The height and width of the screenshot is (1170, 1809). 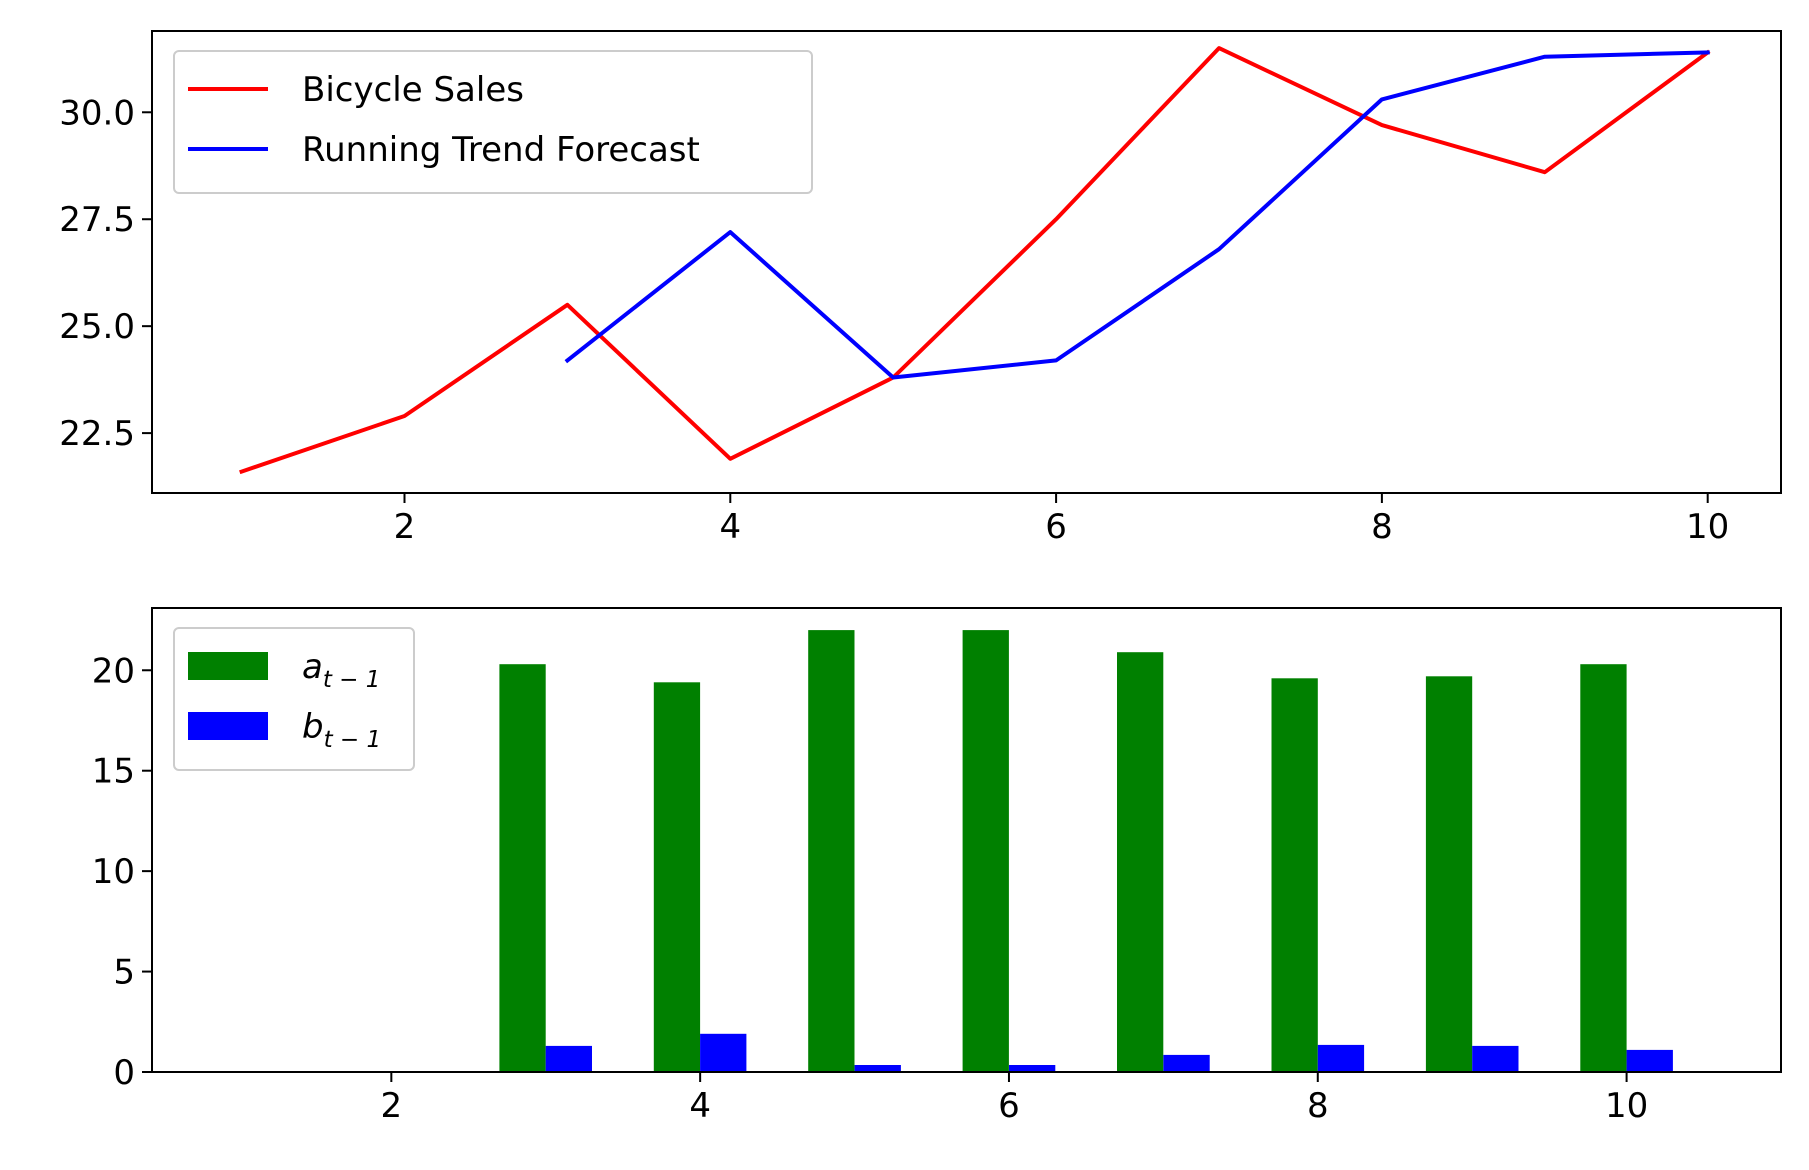 I want to click on top-x-axis: 2 4 6 8 10, so click(x=1061, y=520).